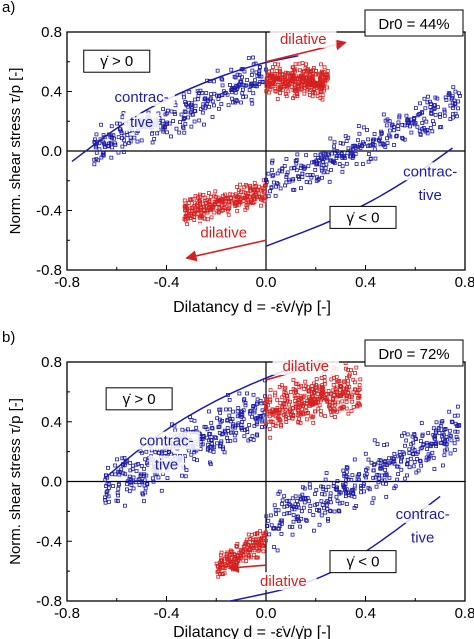  What do you see at coordinates (247, 567) in the screenshot?
I see `direction-arrow` at bounding box center [247, 567].